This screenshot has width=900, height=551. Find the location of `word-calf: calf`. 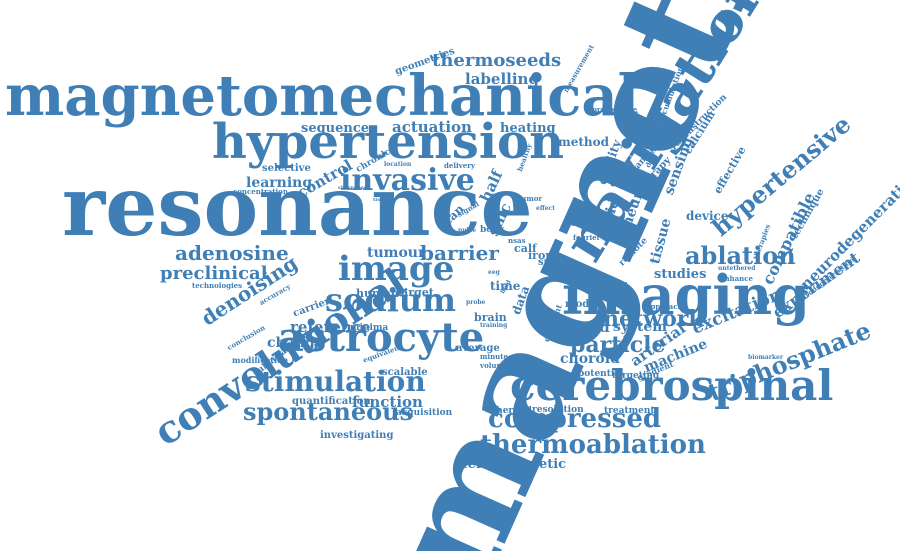

word-calf: calf is located at coordinates (525, 248).